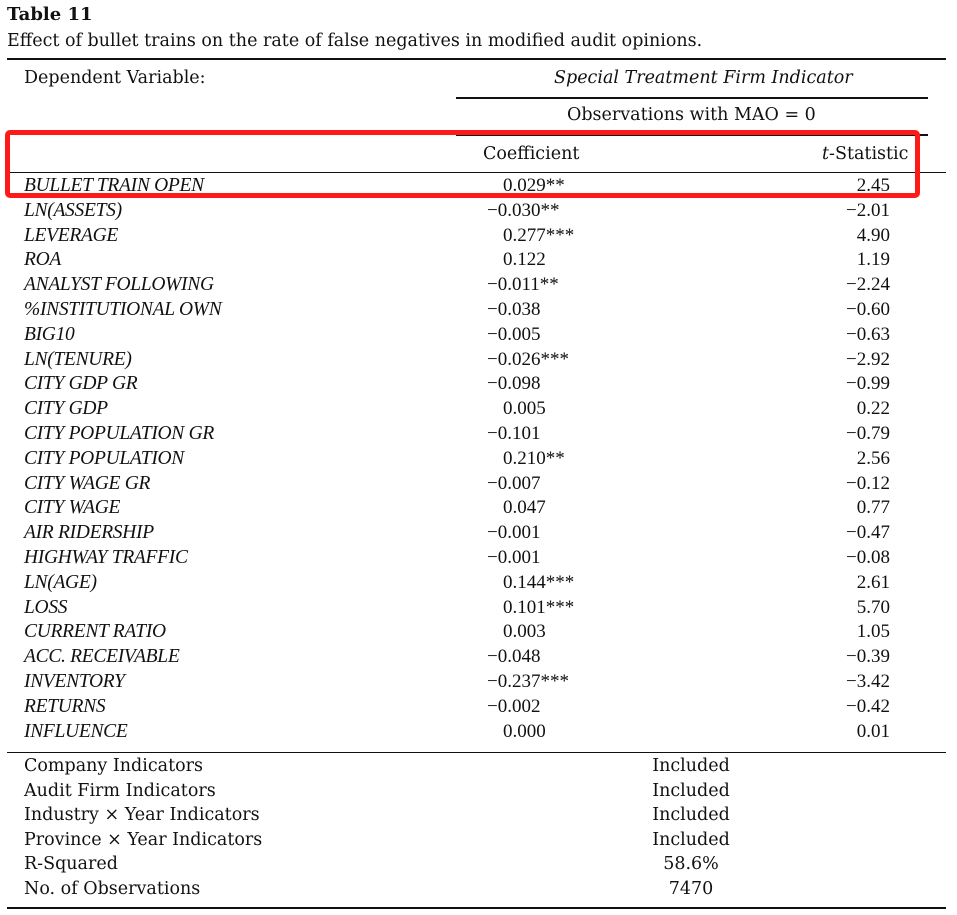 This screenshot has height=915, width=957. I want to click on control-value: 58.6%, so click(691, 864).